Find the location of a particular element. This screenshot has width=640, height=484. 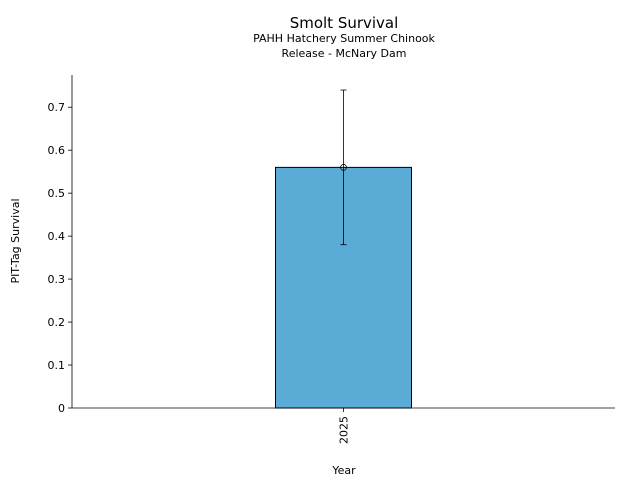

chart-title: Smolt Survival is located at coordinates (344, 23).